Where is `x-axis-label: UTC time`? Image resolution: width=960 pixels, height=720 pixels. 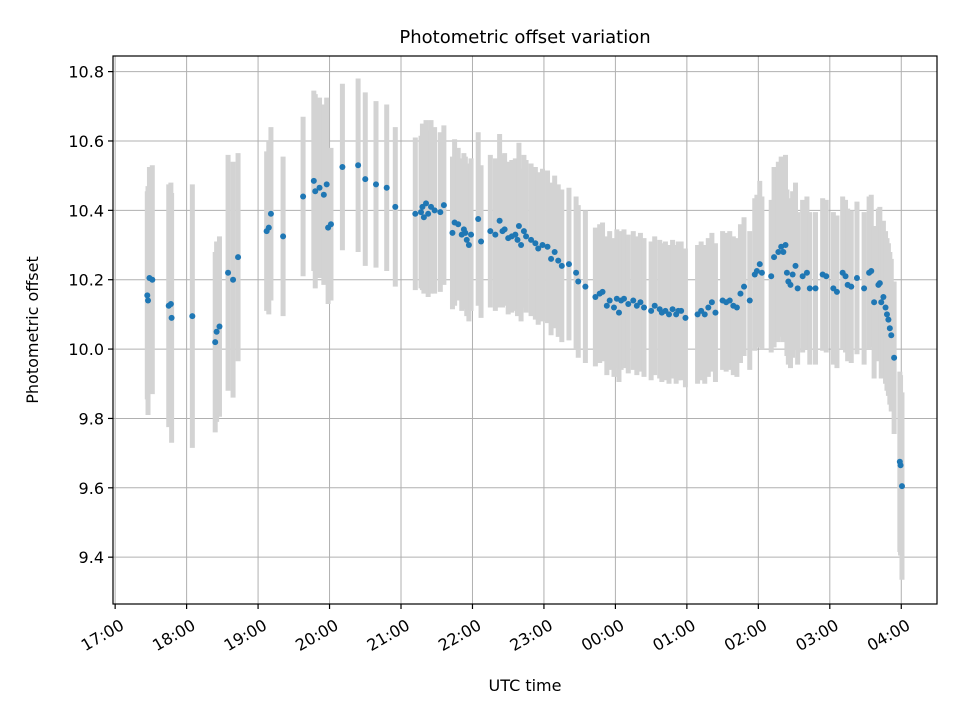
x-axis-label: UTC time is located at coordinates (525, 685).